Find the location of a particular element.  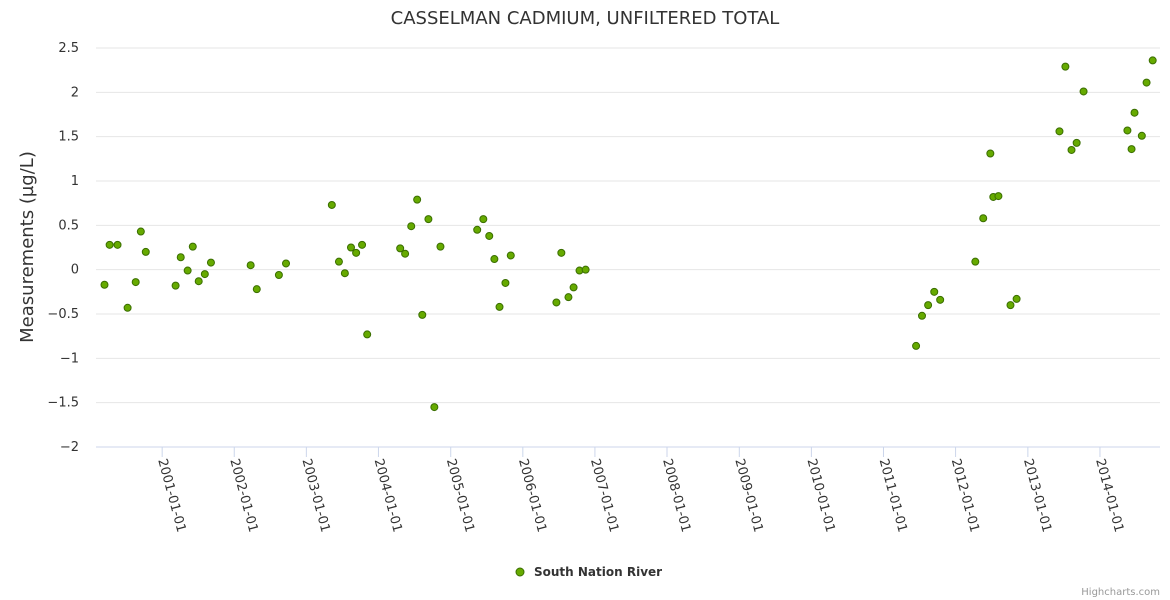

legend-marker-icon is located at coordinates (520, 572).